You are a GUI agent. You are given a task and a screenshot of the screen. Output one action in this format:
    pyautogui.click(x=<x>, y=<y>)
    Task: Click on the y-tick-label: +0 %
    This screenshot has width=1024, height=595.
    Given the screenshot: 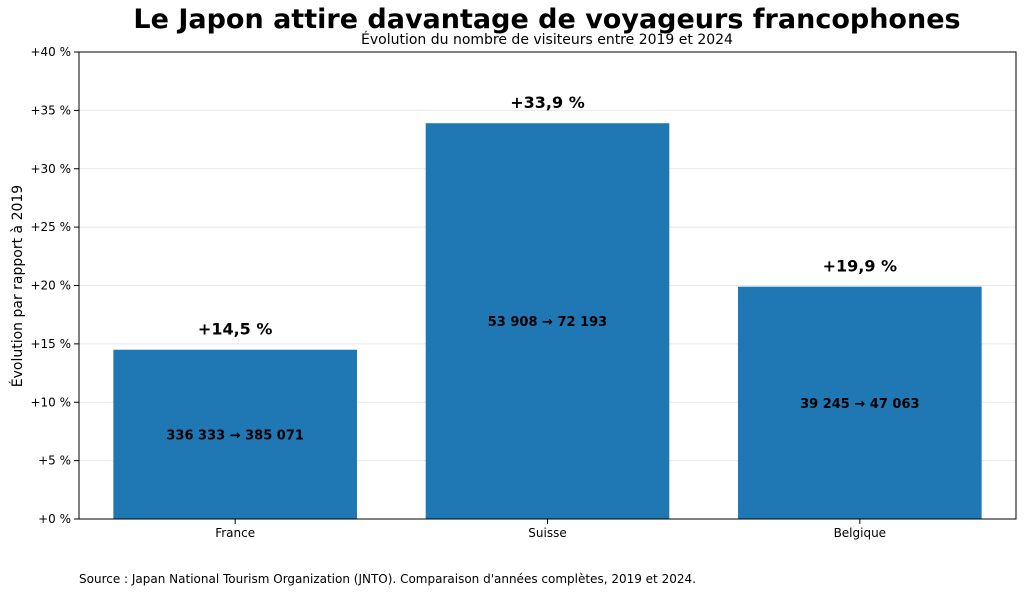 What is the action you would take?
    pyautogui.click(x=54, y=519)
    